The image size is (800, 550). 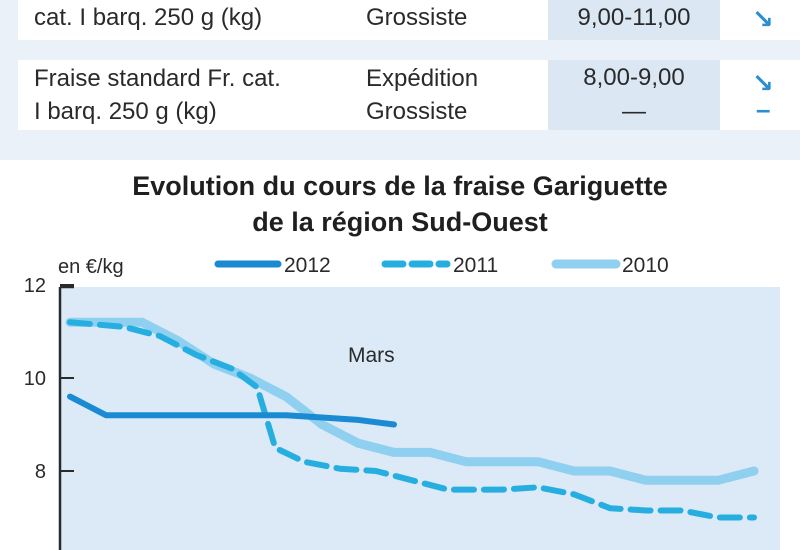 What do you see at coordinates (634, 111) in the screenshot?
I see `price-cell-line-2: —` at bounding box center [634, 111].